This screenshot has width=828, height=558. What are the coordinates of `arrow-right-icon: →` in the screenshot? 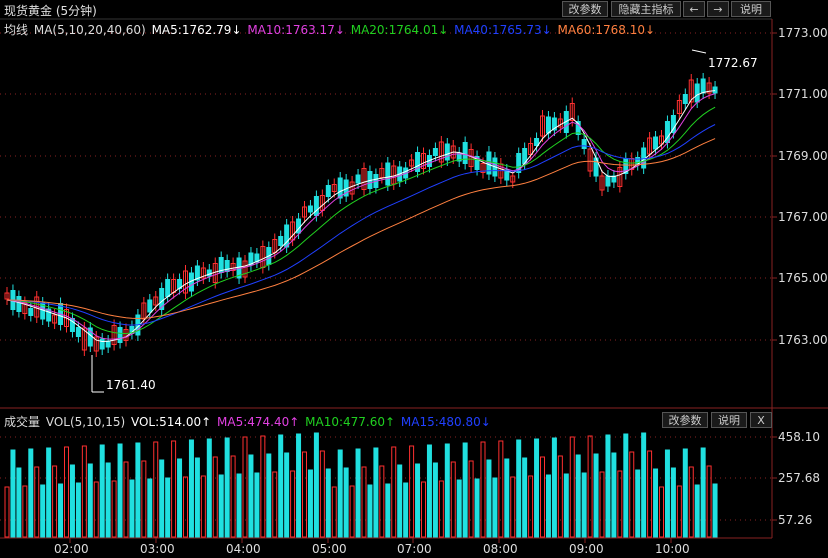 It's located at (718, 9).